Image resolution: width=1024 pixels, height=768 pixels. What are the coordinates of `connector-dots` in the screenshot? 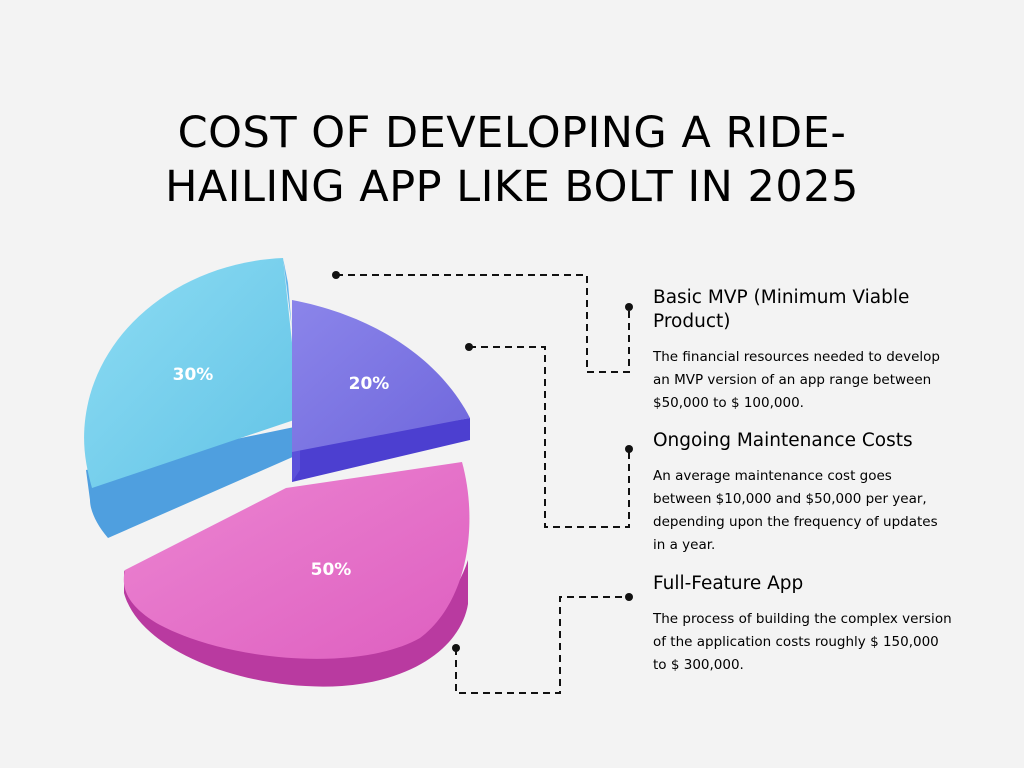 It's located at (482, 461).